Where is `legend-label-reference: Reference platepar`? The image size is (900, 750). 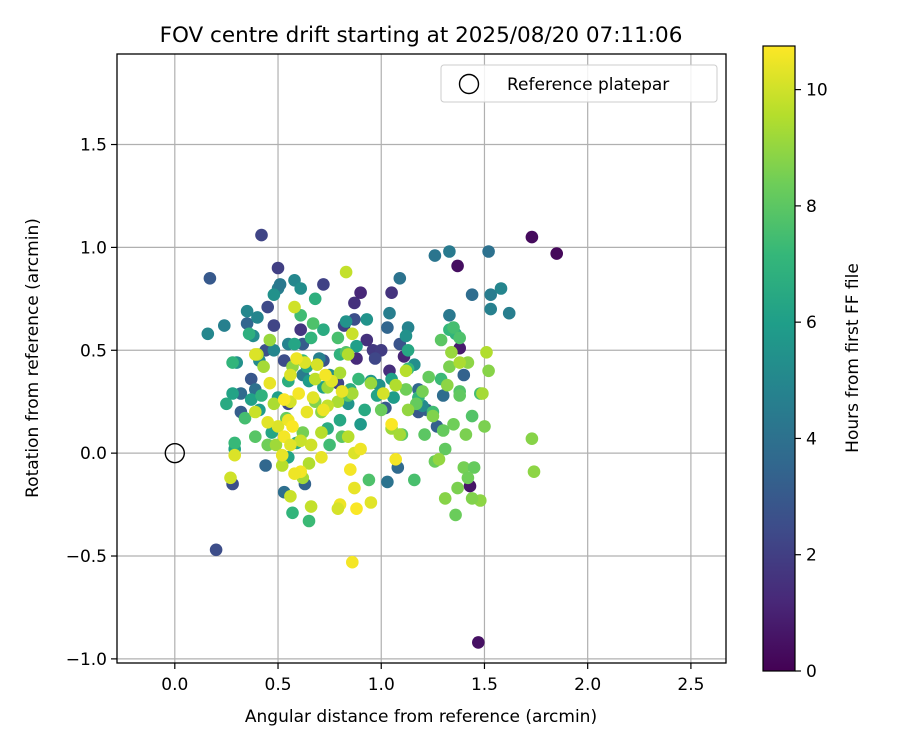 legend-label-reference: Reference platepar is located at coordinates (588, 85).